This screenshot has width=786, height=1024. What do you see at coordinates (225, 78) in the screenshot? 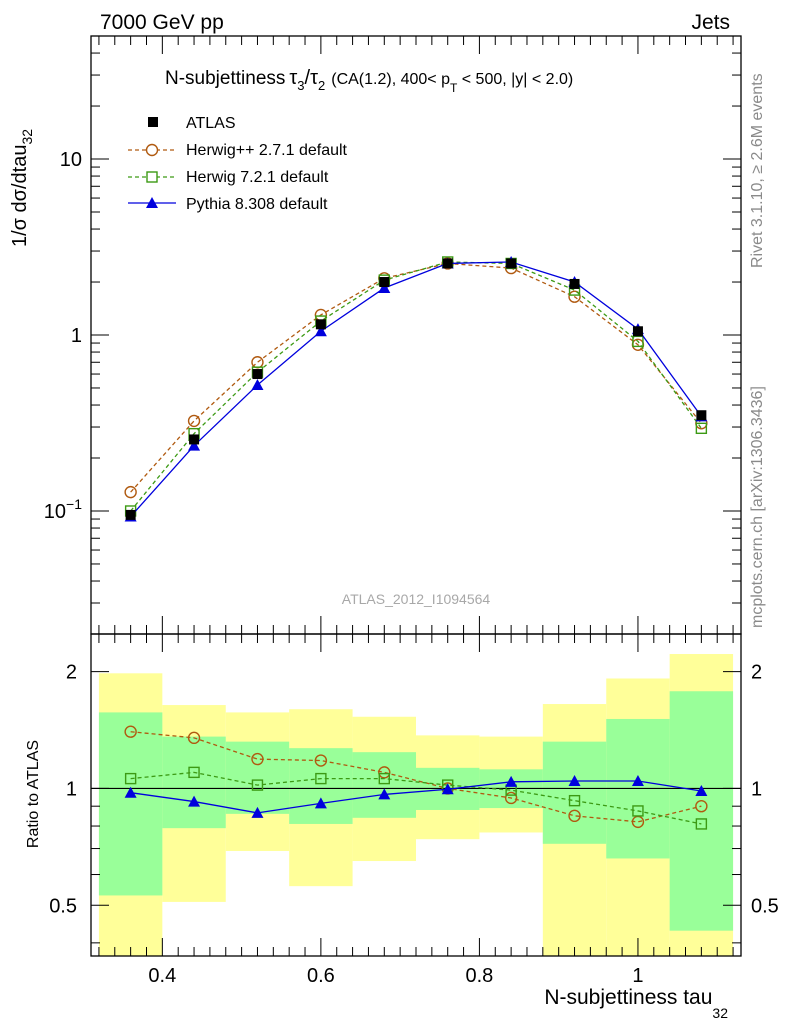
I see `title-prefix: N-subjettiness` at bounding box center [225, 78].